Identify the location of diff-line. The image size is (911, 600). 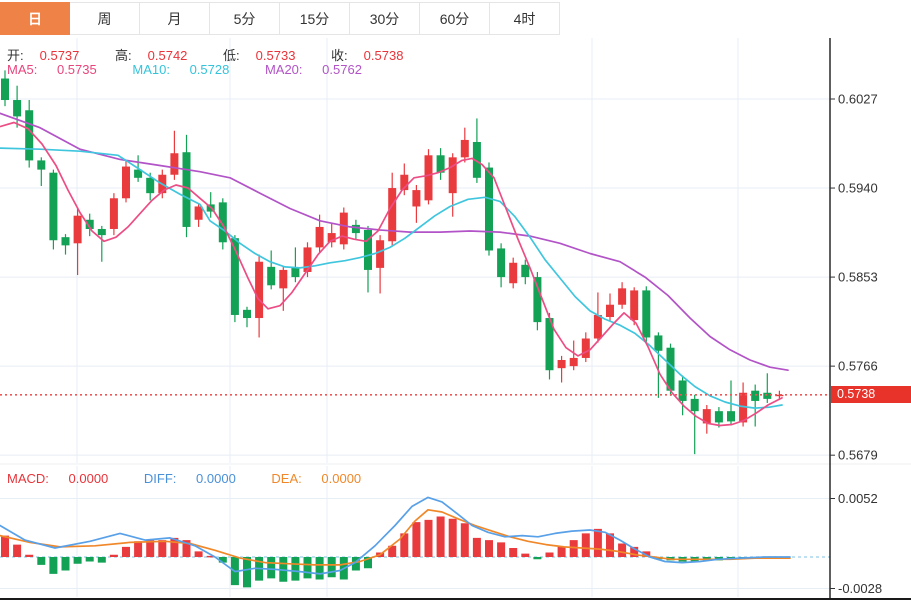
(395, 535).